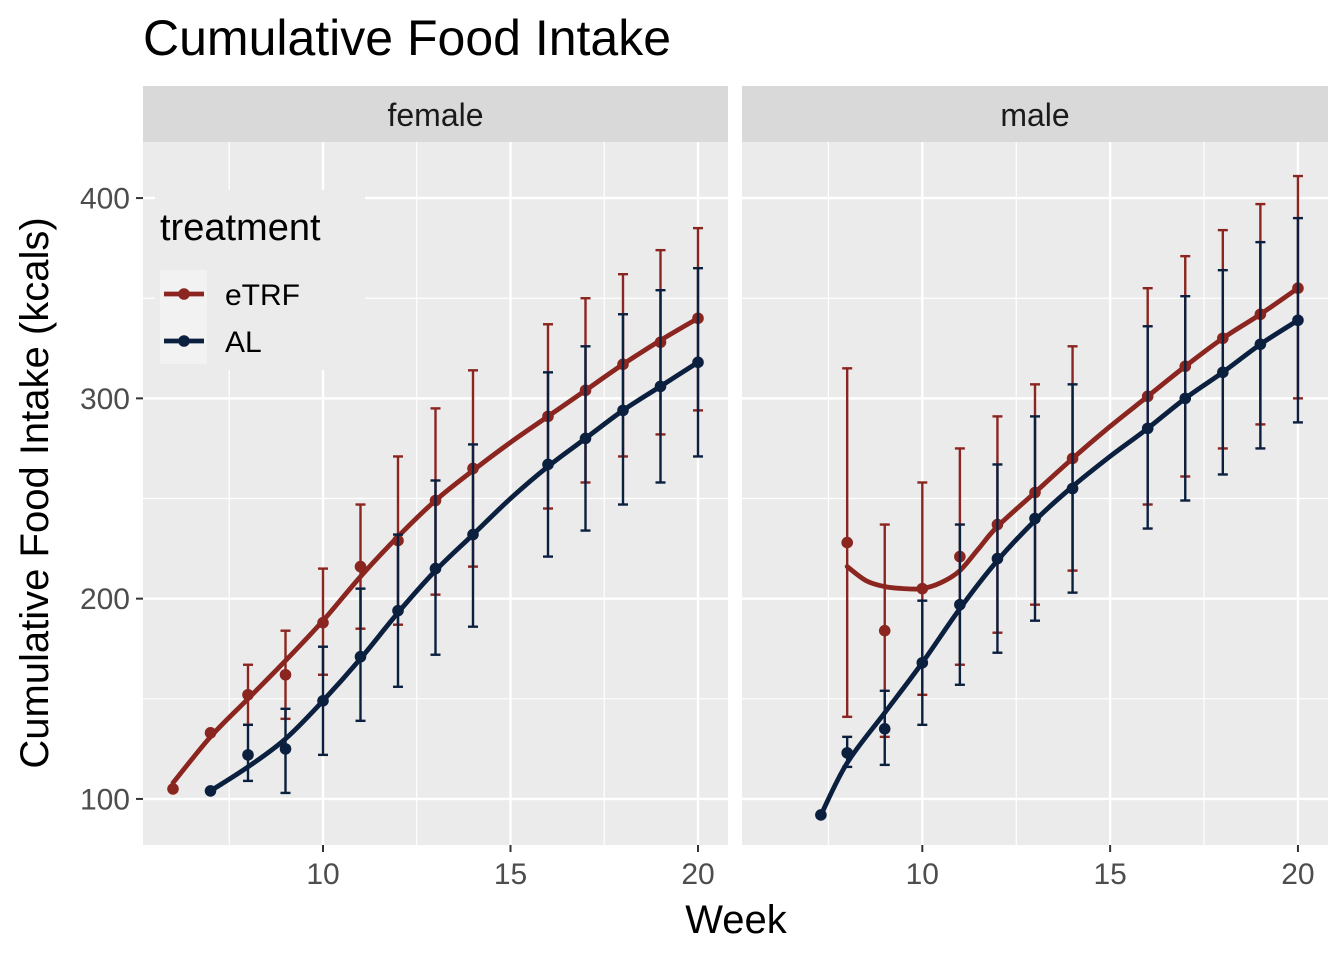 Image resolution: width=1344 pixels, height=960 pixels. I want to click on legend: treatment eTRF AL, so click(260, 280).